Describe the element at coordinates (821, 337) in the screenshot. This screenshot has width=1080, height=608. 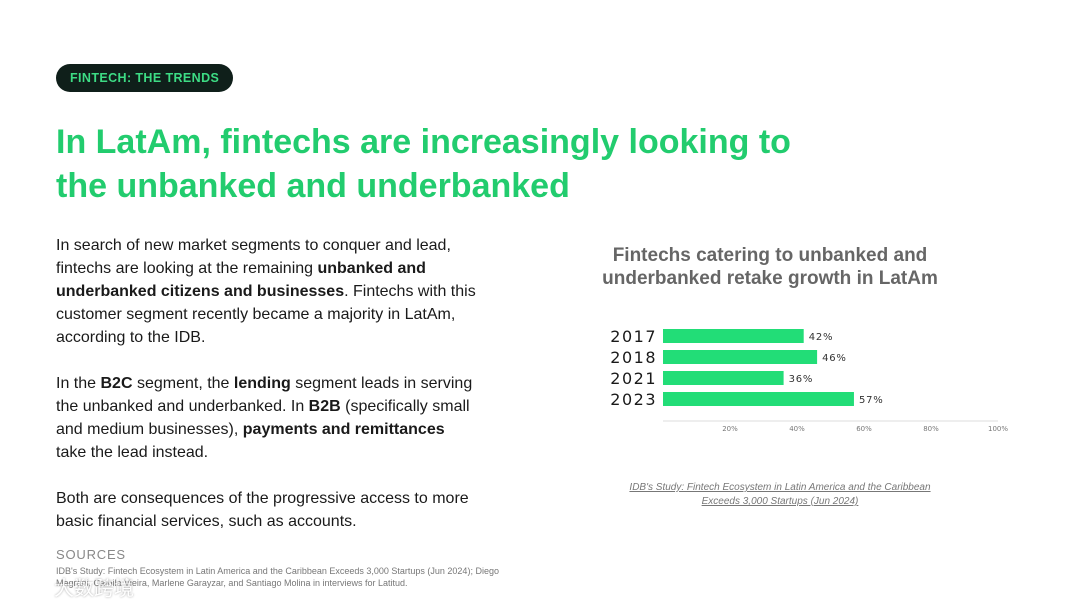
I see `value-label-2017: 42%` at that location.